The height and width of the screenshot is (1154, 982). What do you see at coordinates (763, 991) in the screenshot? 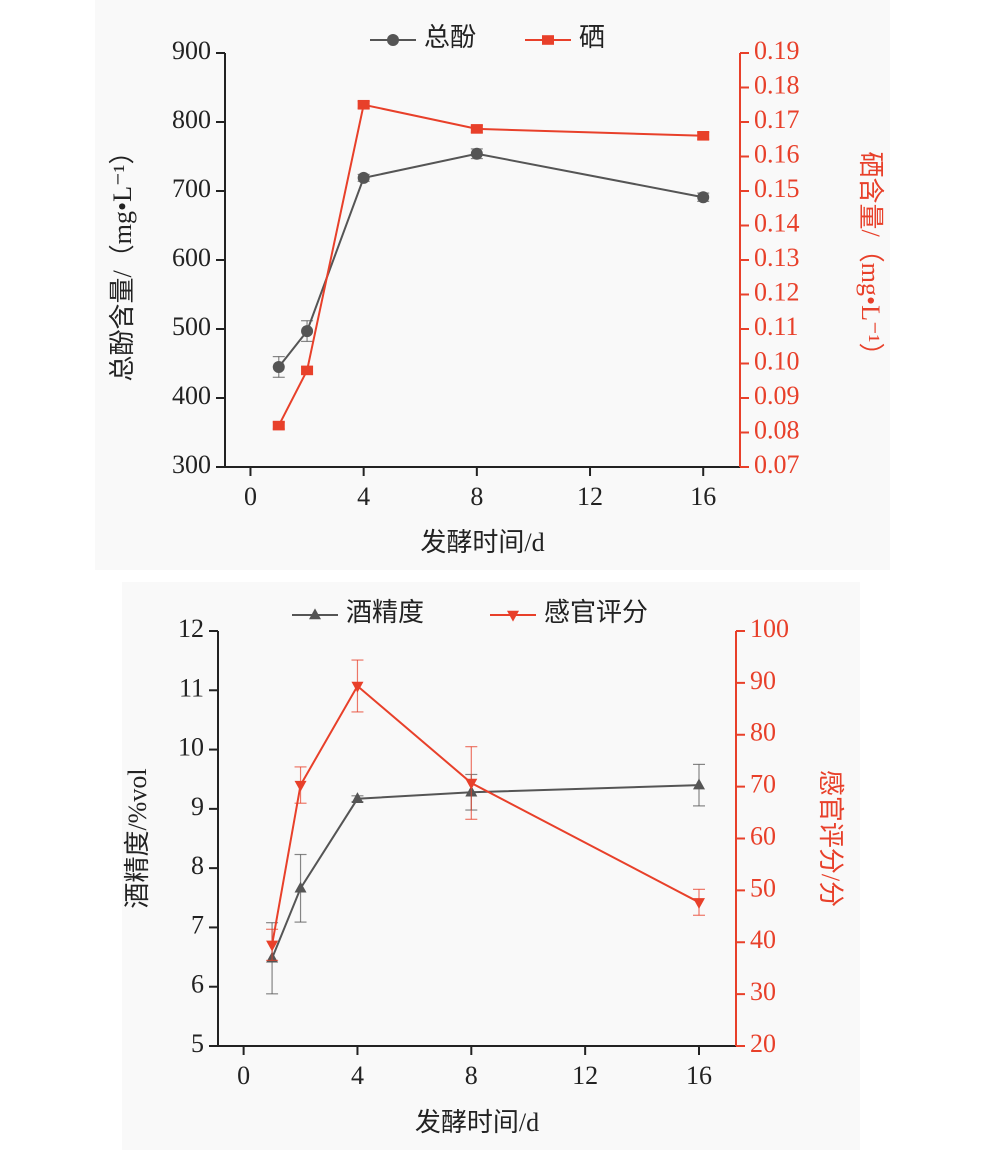
I see `y2-tick-label: 30` at bounding box center [763, 991].